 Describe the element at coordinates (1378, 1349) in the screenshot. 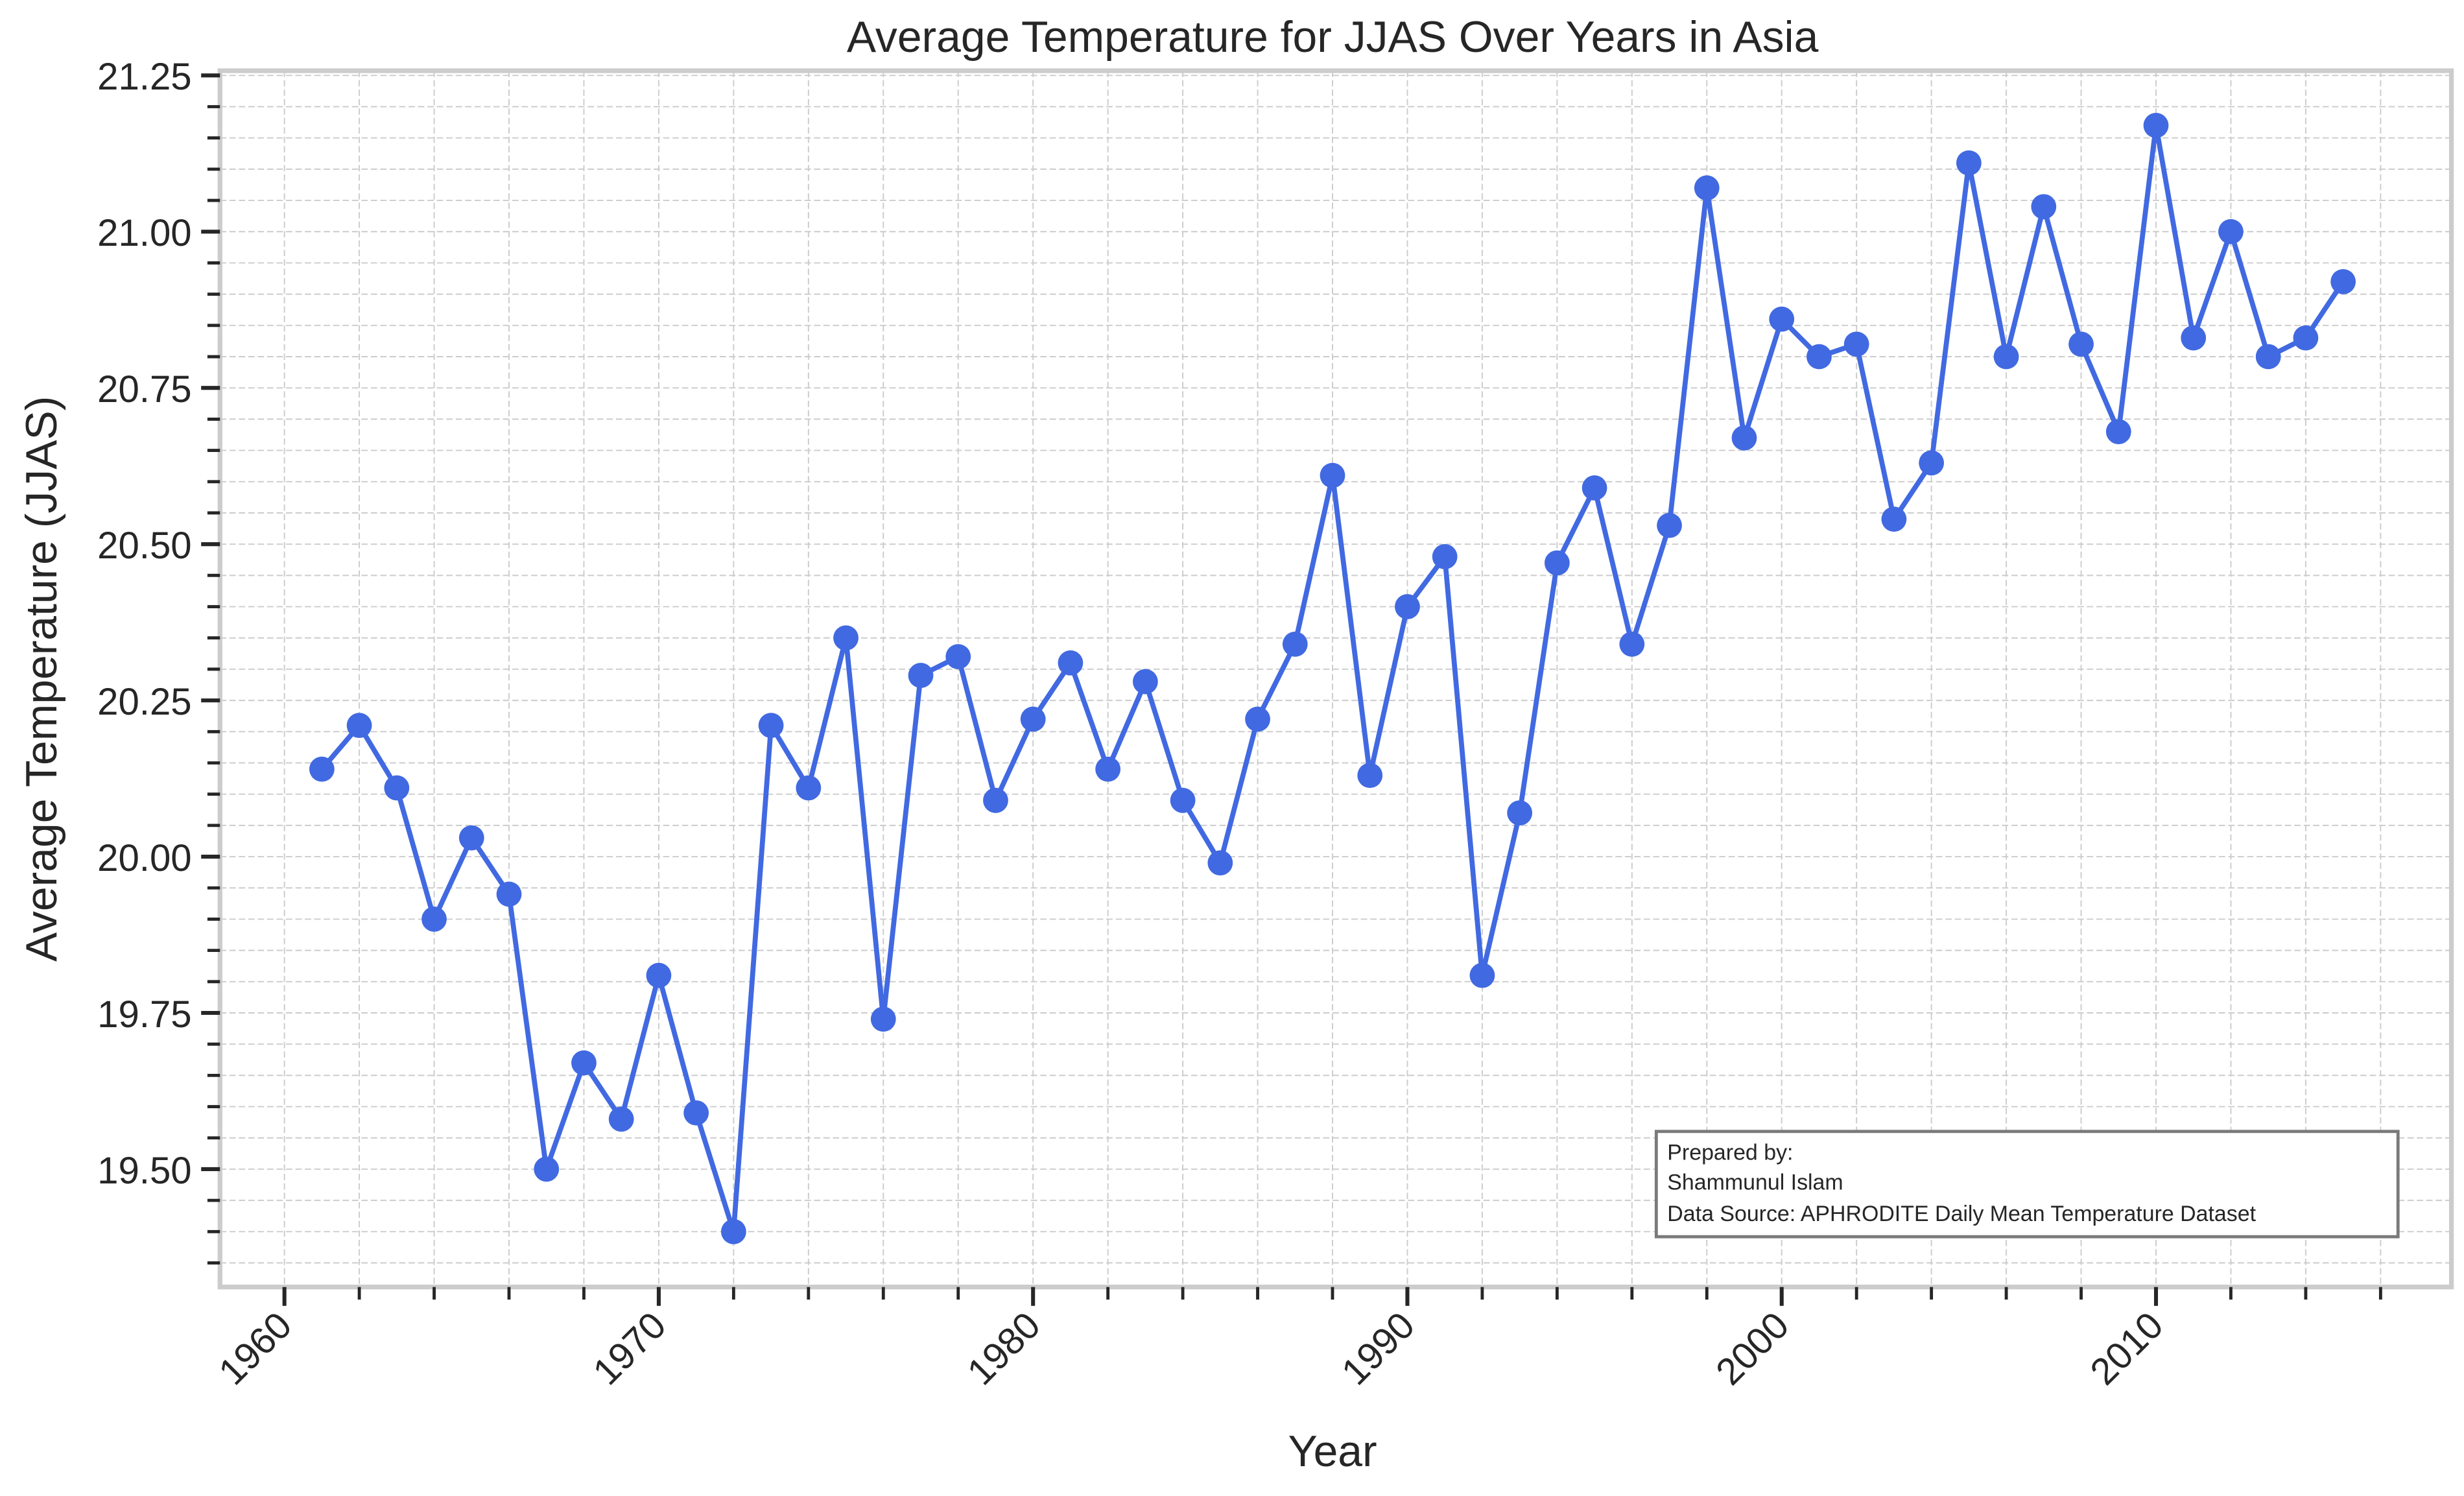

I see `x-tick-label: 1990` at that location.